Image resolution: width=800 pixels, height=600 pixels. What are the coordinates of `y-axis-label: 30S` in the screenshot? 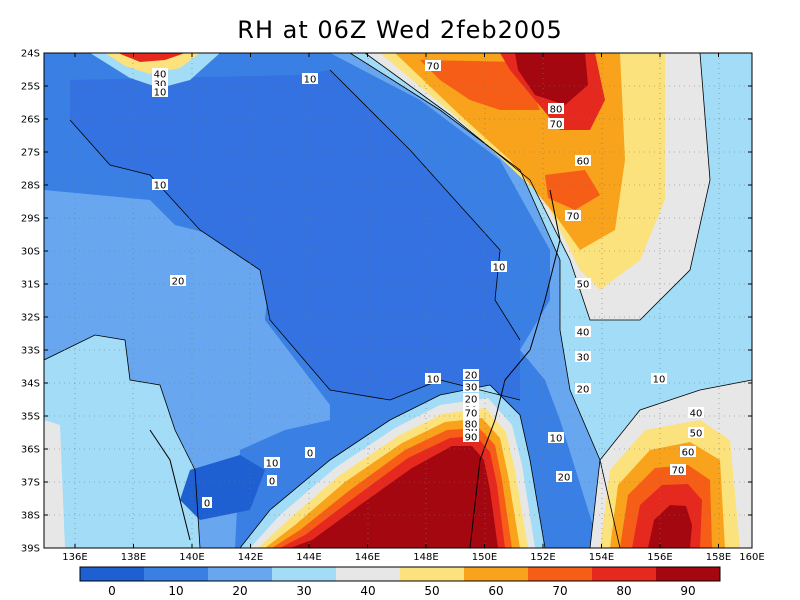 It's located at (30, 252).